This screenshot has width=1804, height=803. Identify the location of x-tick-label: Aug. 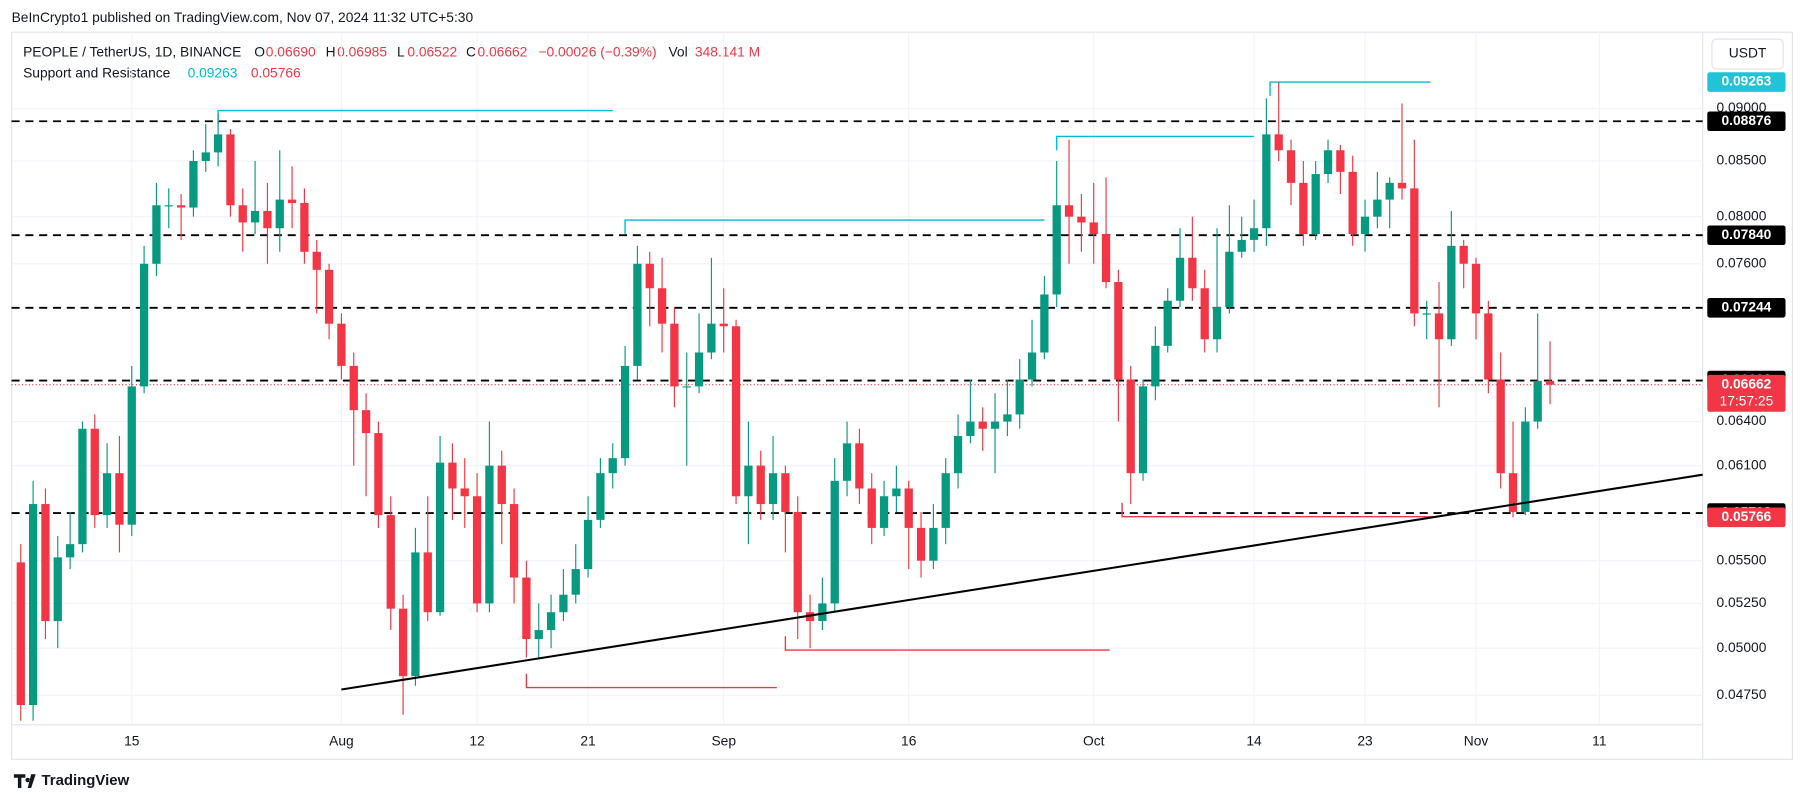
(341, 741).